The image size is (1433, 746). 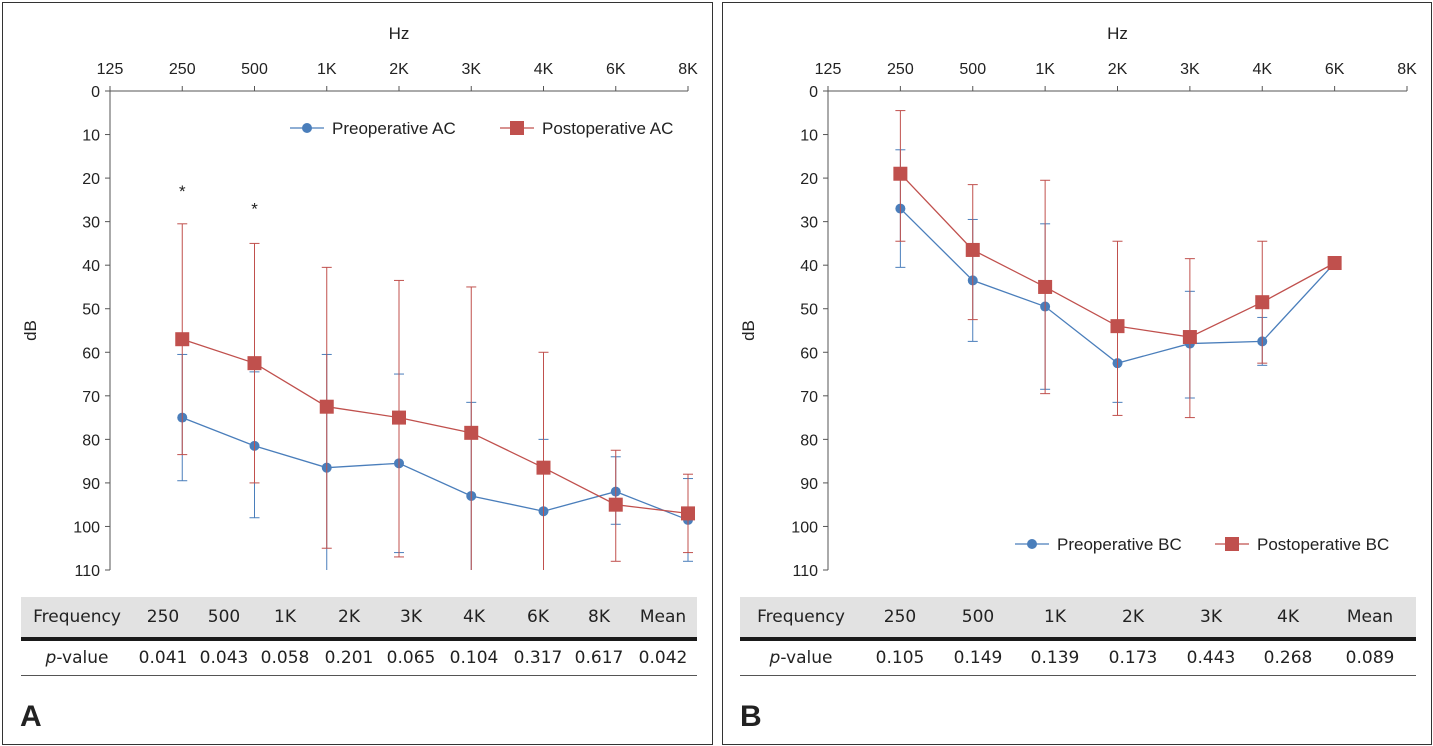 What do you see at coordinates (1119, 544) in the screenshot?
I see `legend-entry: Preoperative BC` at bounding box center [1119, 544].